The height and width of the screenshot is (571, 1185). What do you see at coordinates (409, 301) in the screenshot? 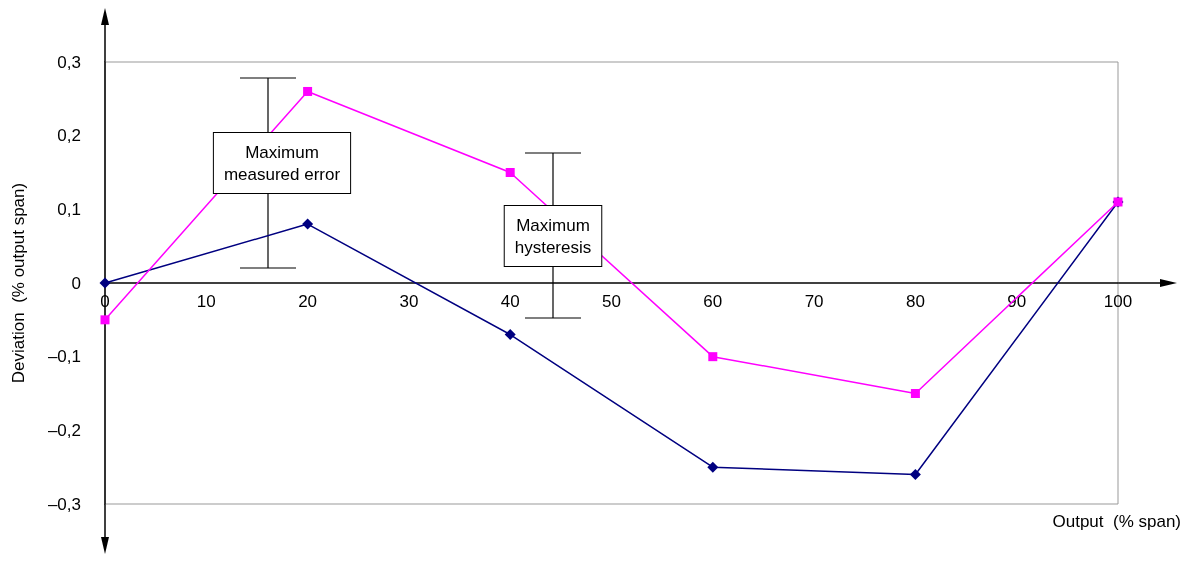
I see `x-tick-label: 30` at bounding box center [409, 301].